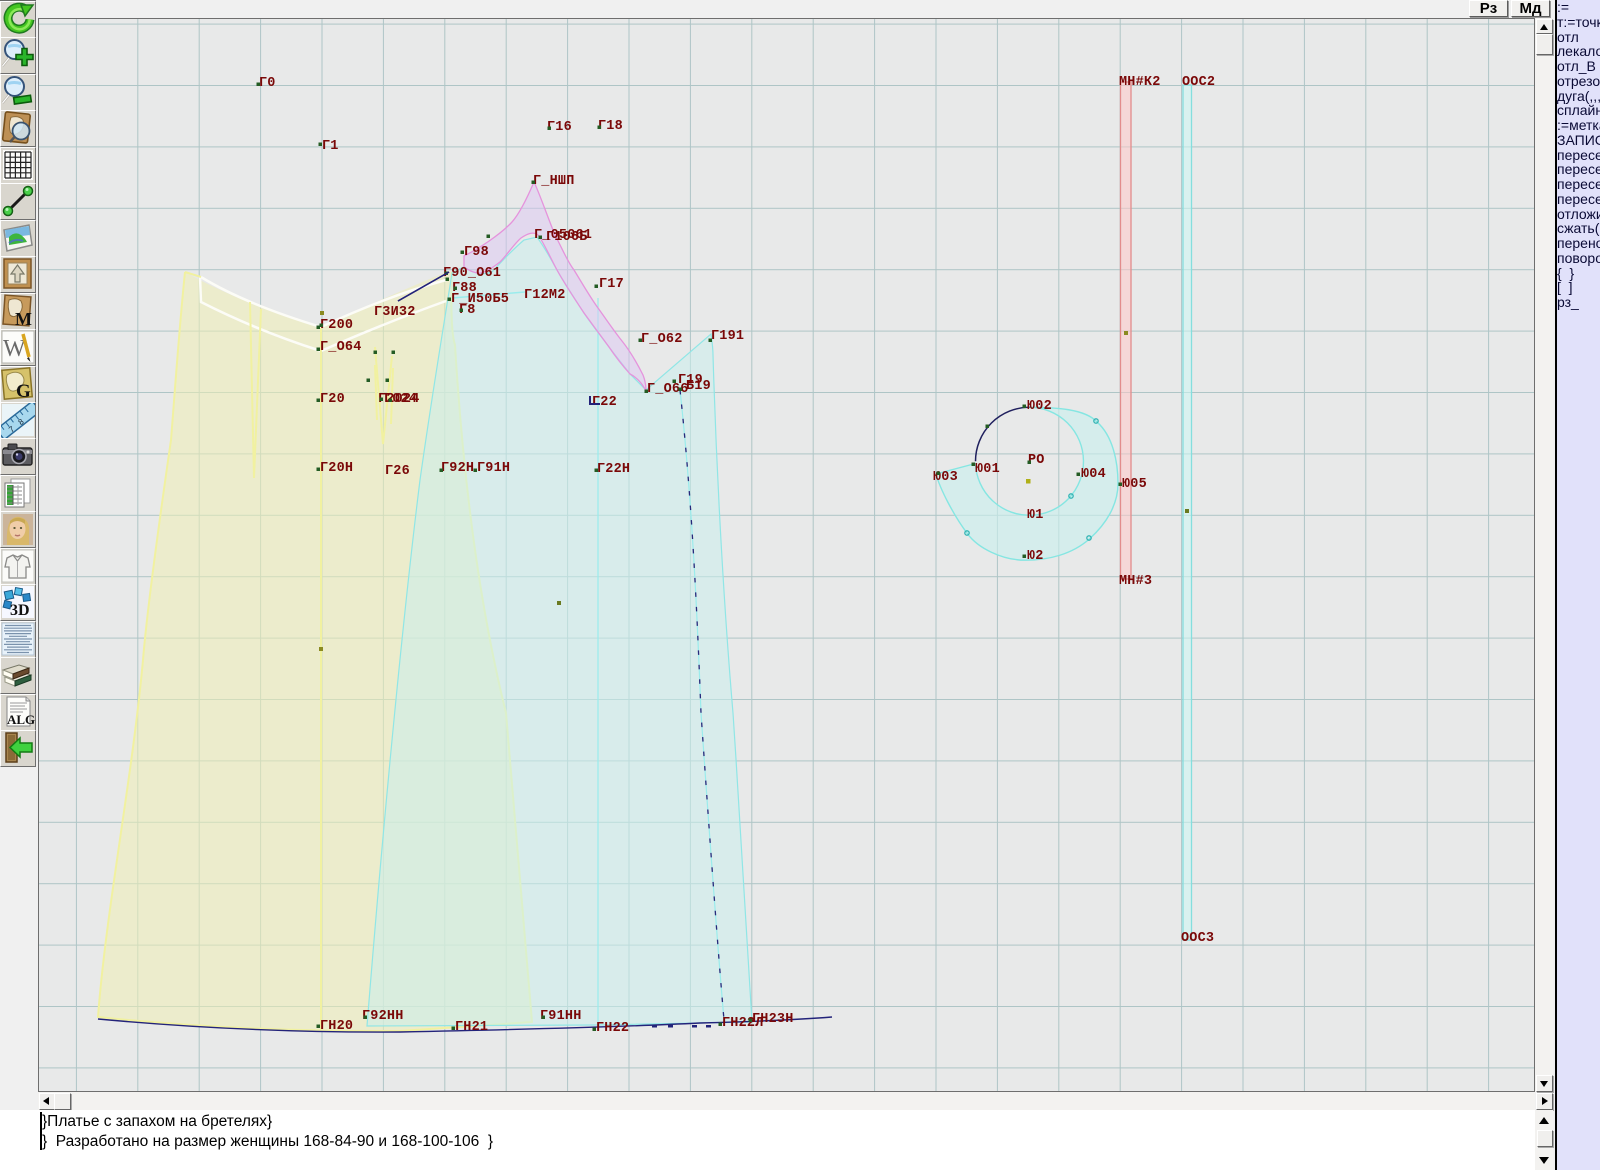 The image size is (1600, 1170). What do you see at coordinates (472, 273) in the screenshot?
I see `svg-text: Г90_О61` at bounding box center [472, 273].